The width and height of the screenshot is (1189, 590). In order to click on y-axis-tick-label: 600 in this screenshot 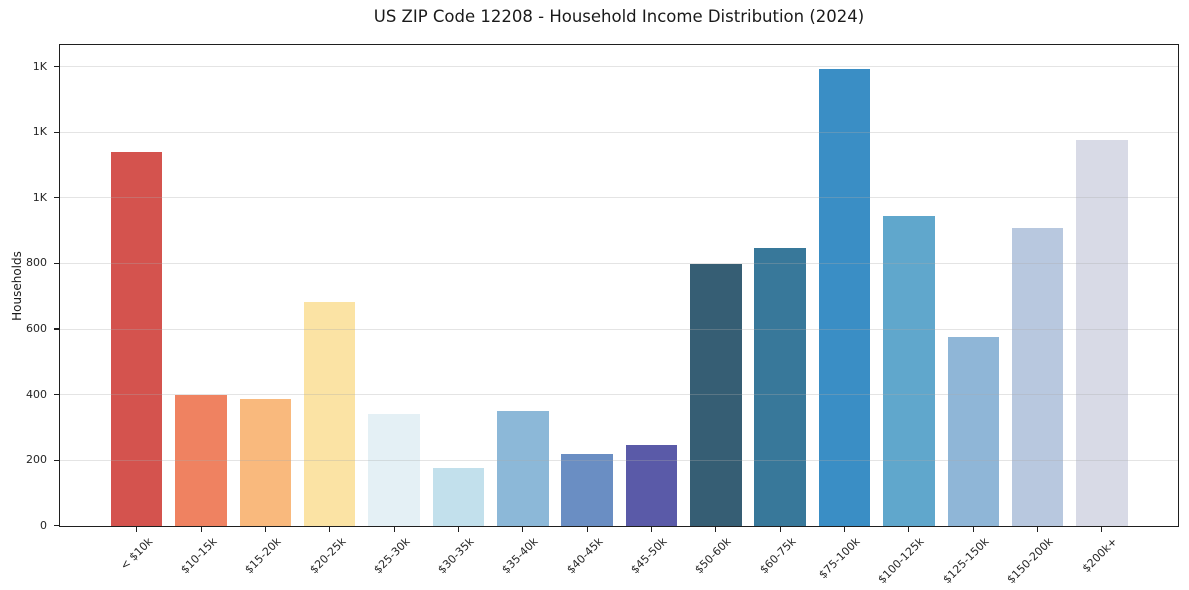, I will do `click(36, 328)`.